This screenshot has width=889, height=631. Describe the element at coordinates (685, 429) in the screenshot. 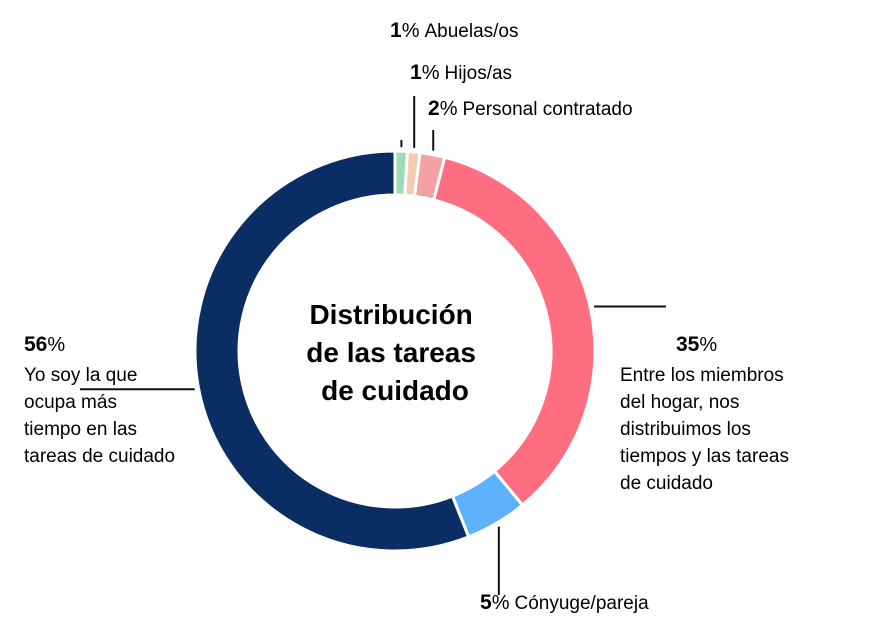

I see `slice-category-line: distribuimos los` at that location.